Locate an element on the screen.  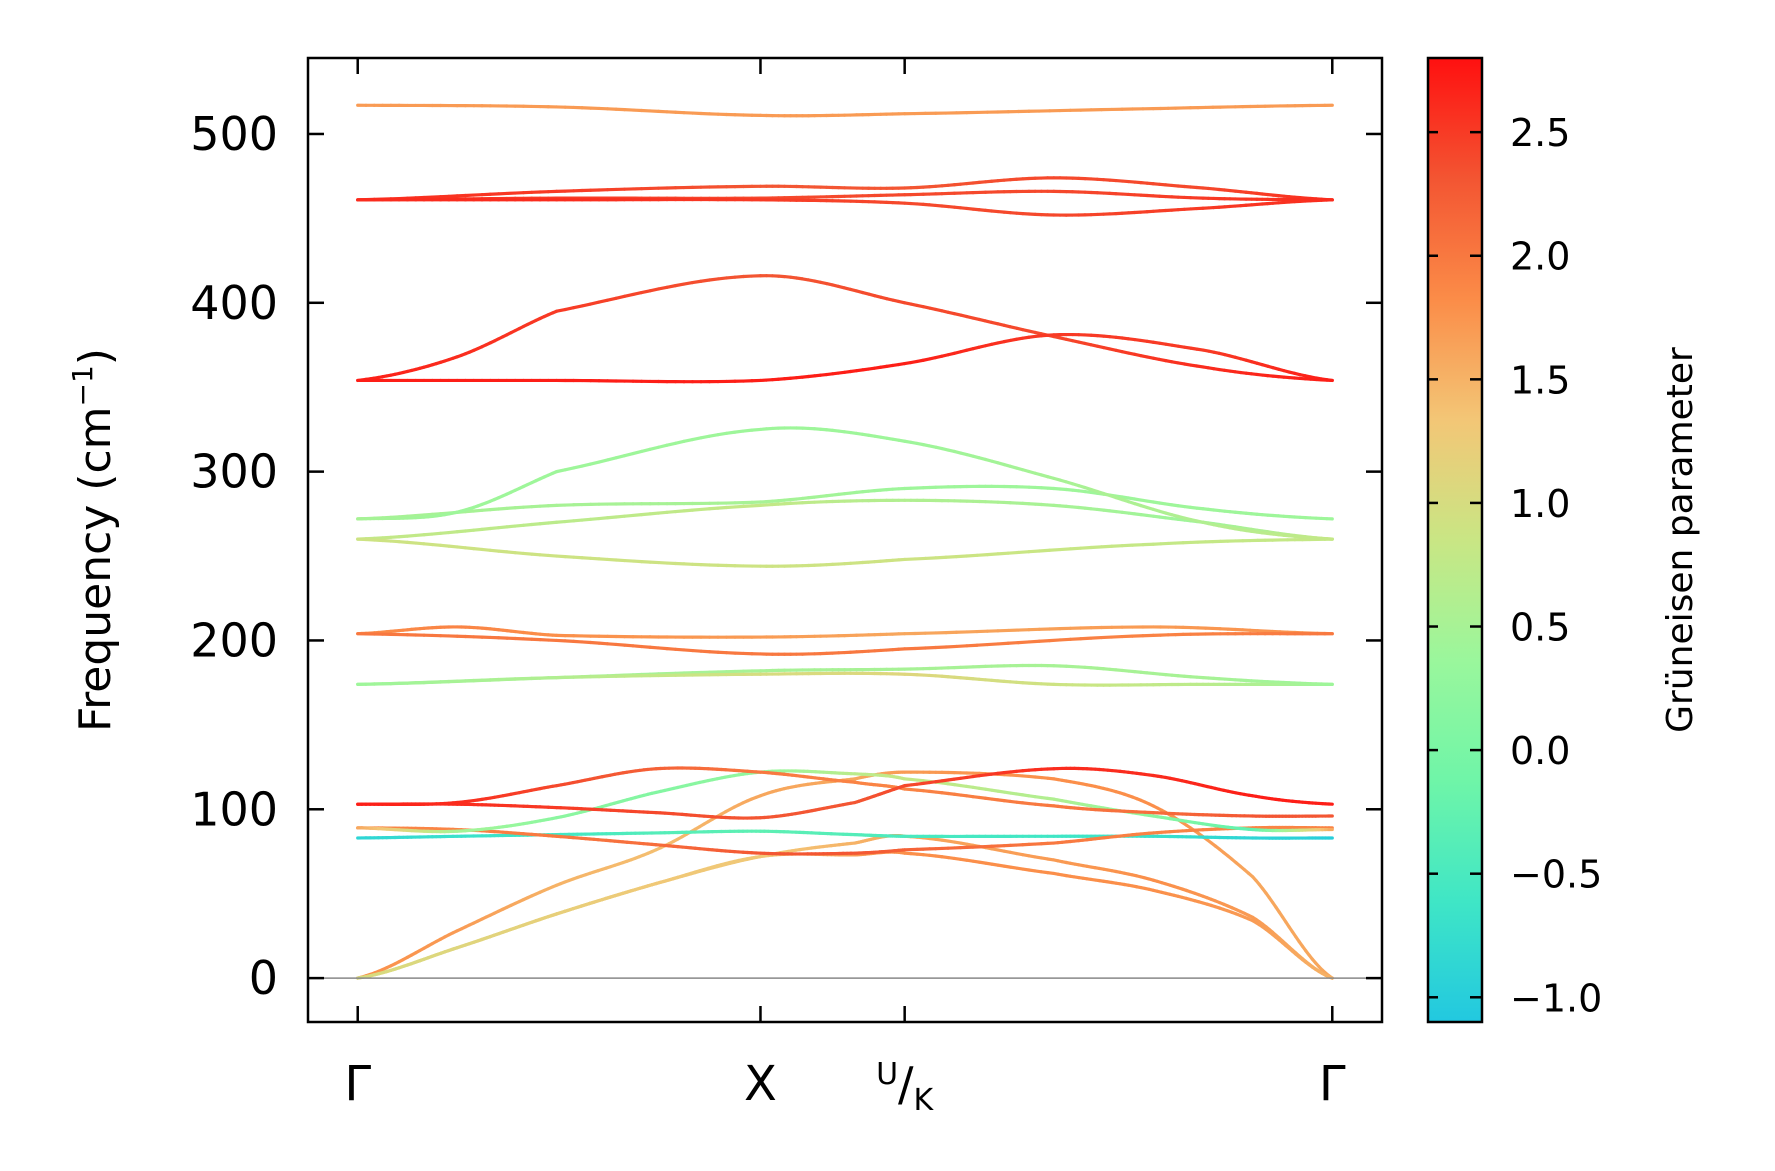
y-axis-label: Frequency (cm−1) is located at coordinates (93, 540).